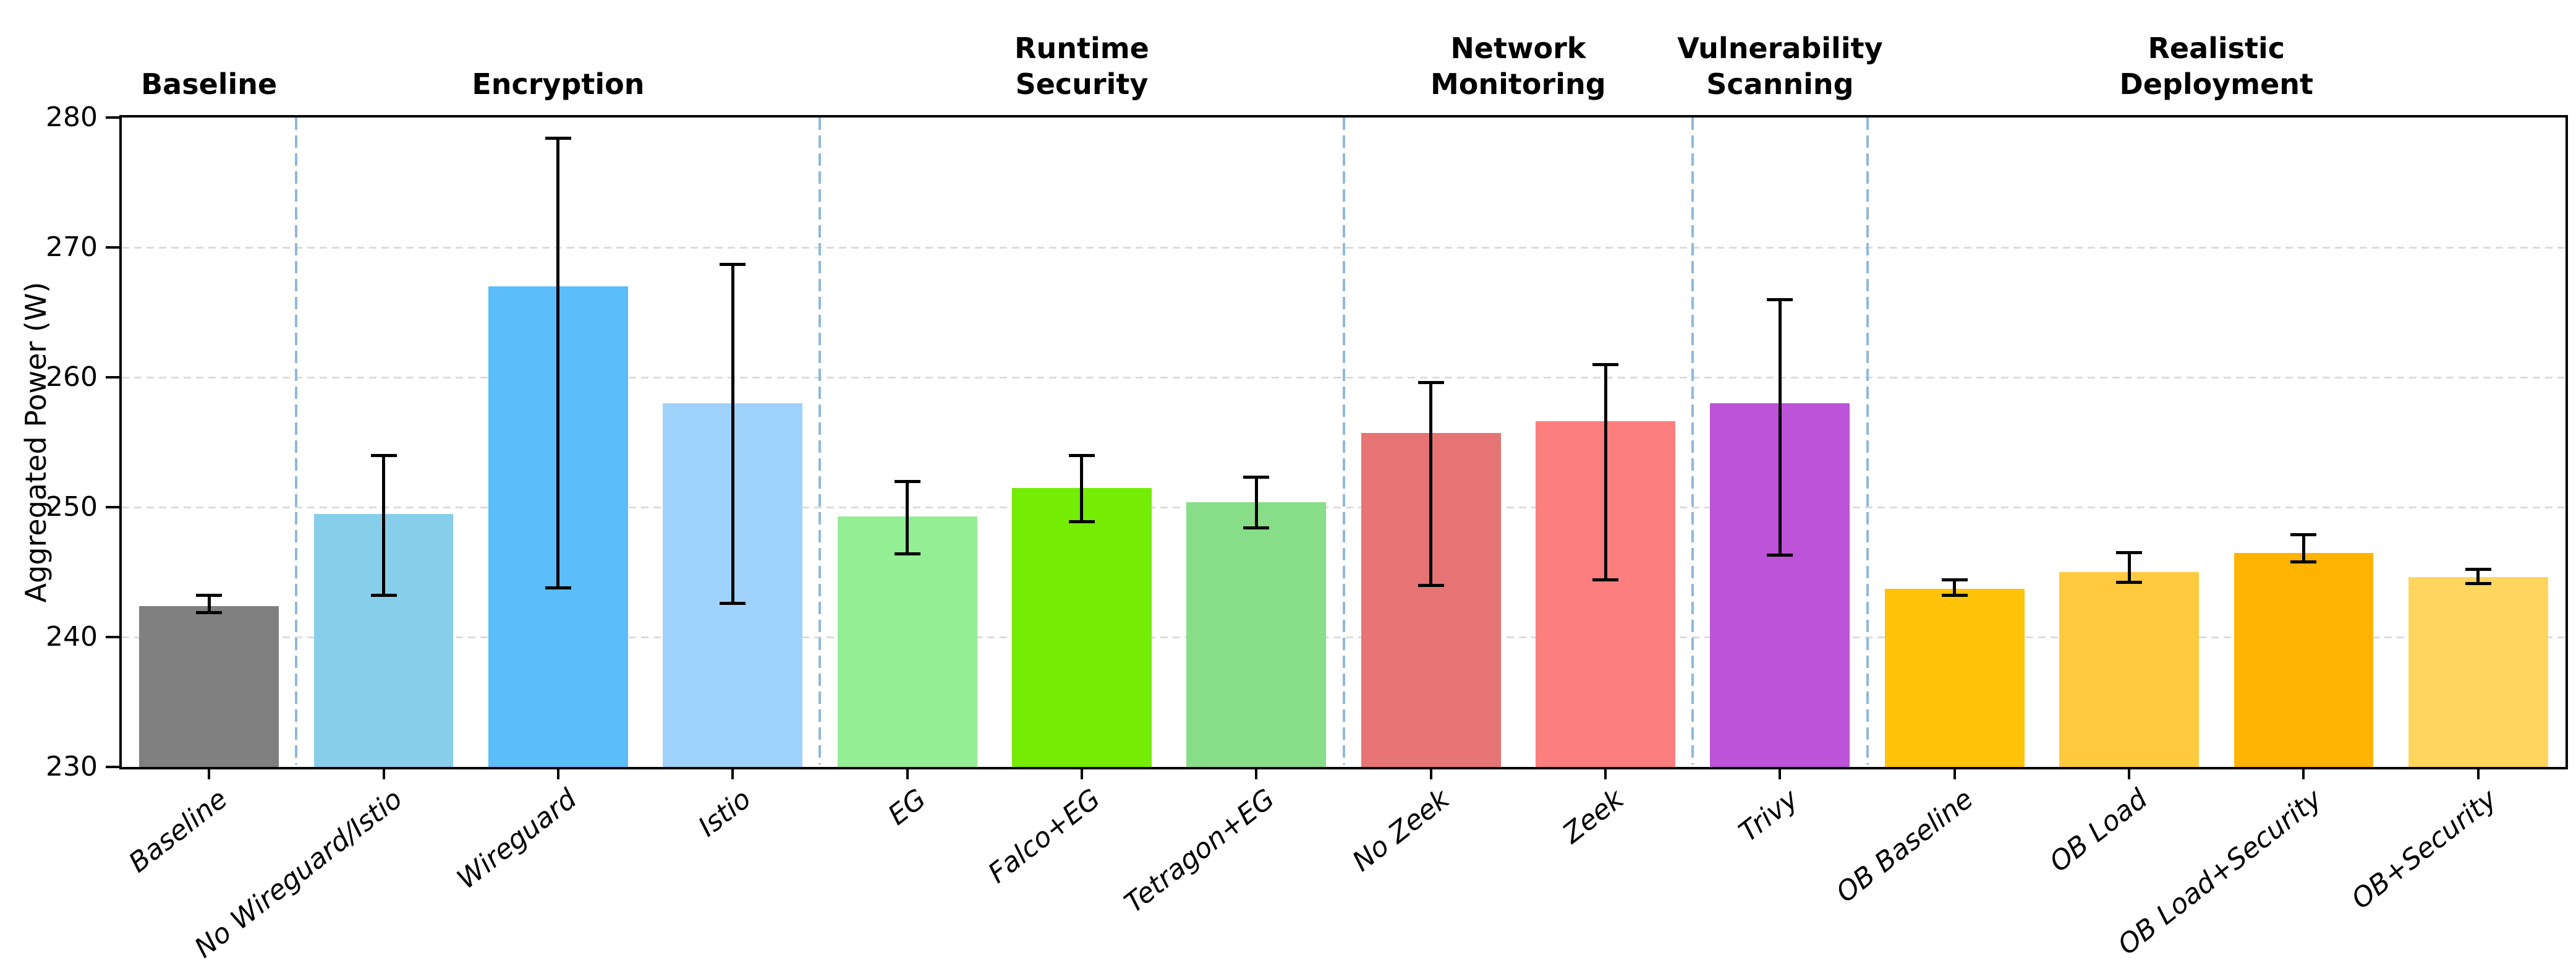  Describe the element at coordinates (2478, 672) in the screenshot. I see `bar-ob-security` at that location.